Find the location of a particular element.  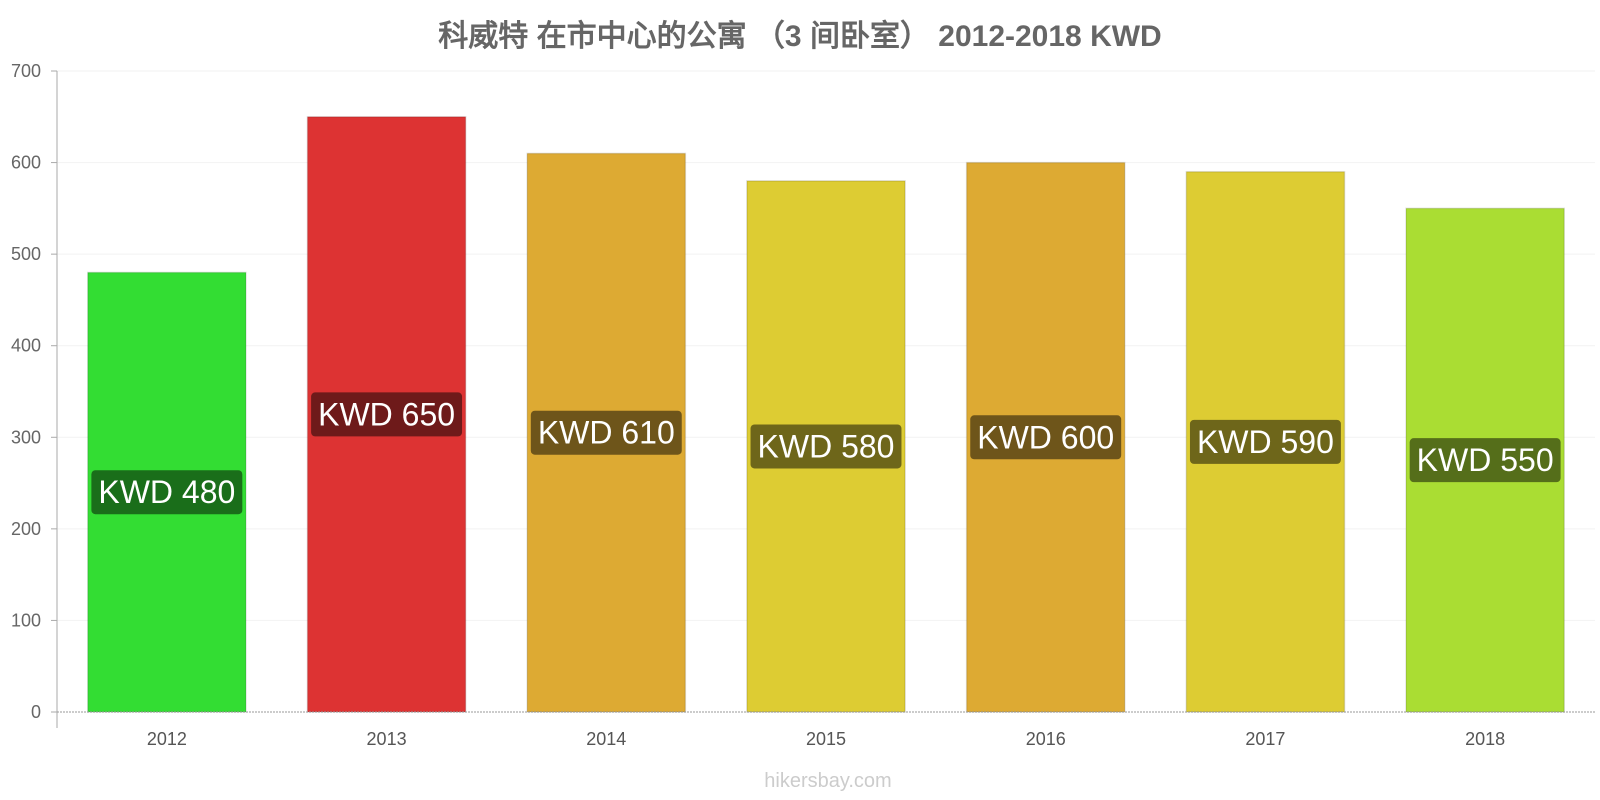

y-tick-label: 500 is located at coordinates (26, 254).